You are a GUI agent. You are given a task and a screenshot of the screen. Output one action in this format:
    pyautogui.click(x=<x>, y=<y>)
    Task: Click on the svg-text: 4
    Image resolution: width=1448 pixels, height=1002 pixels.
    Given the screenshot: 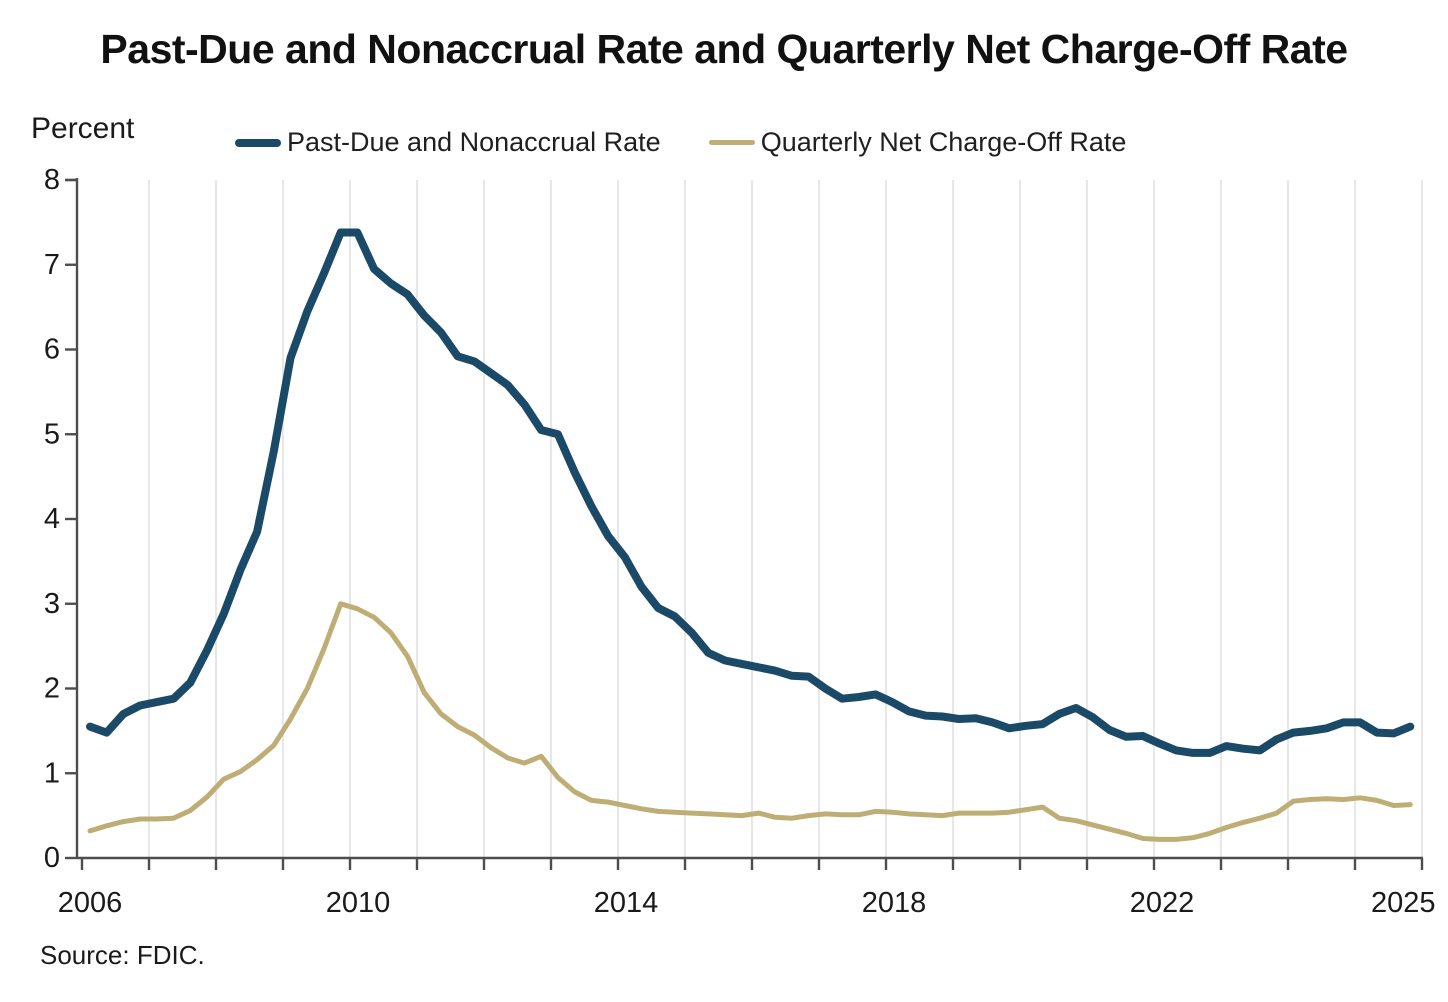 What is the action you would take?
    pyautogui.click(x=52, y=519)
    